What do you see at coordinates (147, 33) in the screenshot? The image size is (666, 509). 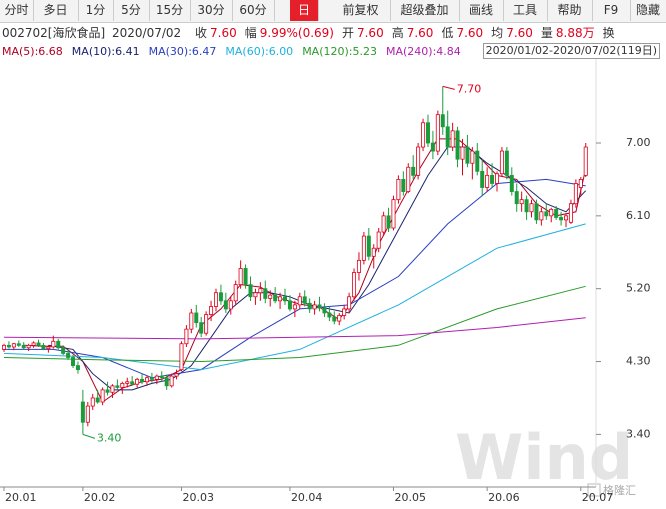 I see `quote-date: 2020/07/02` at bounding box center [147, 33].